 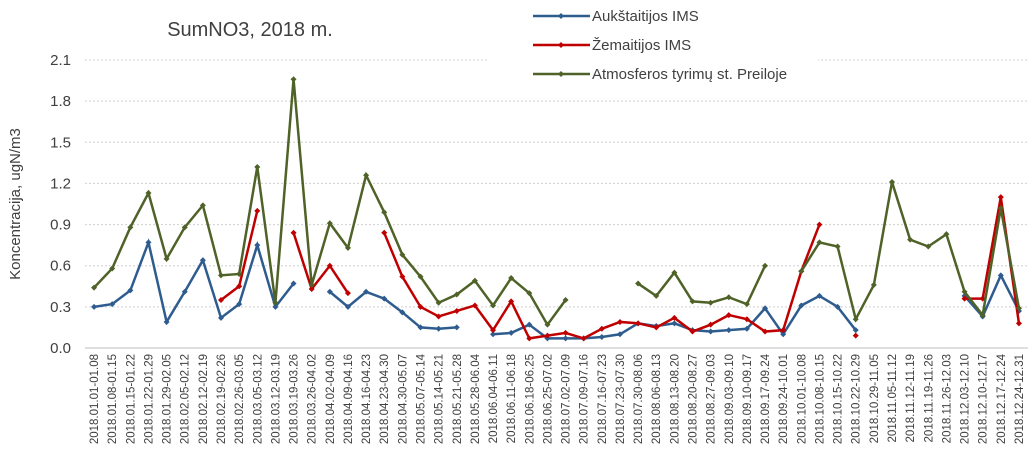 What do you see at coordinates (15, 204) in the screenshot?
I see `y-axis-label: Koncentracija, ugN/m3` at bounding box center [15, 204].